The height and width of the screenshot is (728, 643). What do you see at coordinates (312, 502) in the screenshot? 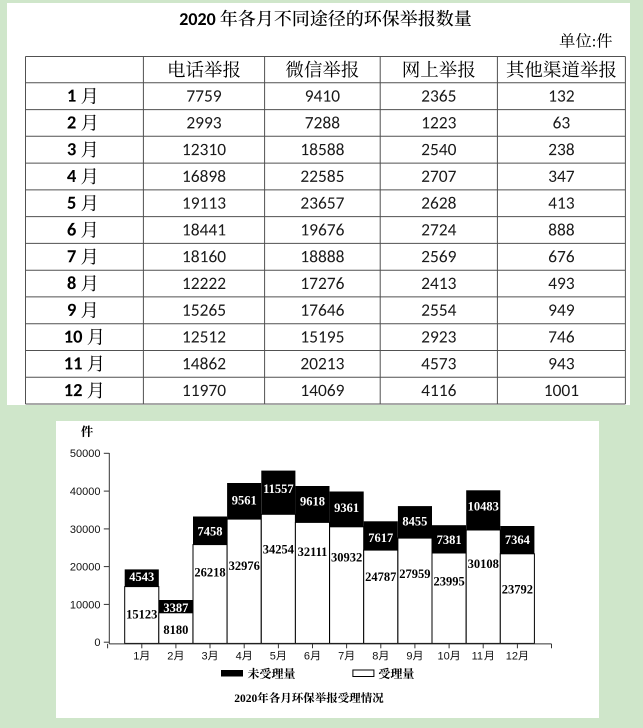
I see `svg-text: 9618` at bounding box center [312, 502].